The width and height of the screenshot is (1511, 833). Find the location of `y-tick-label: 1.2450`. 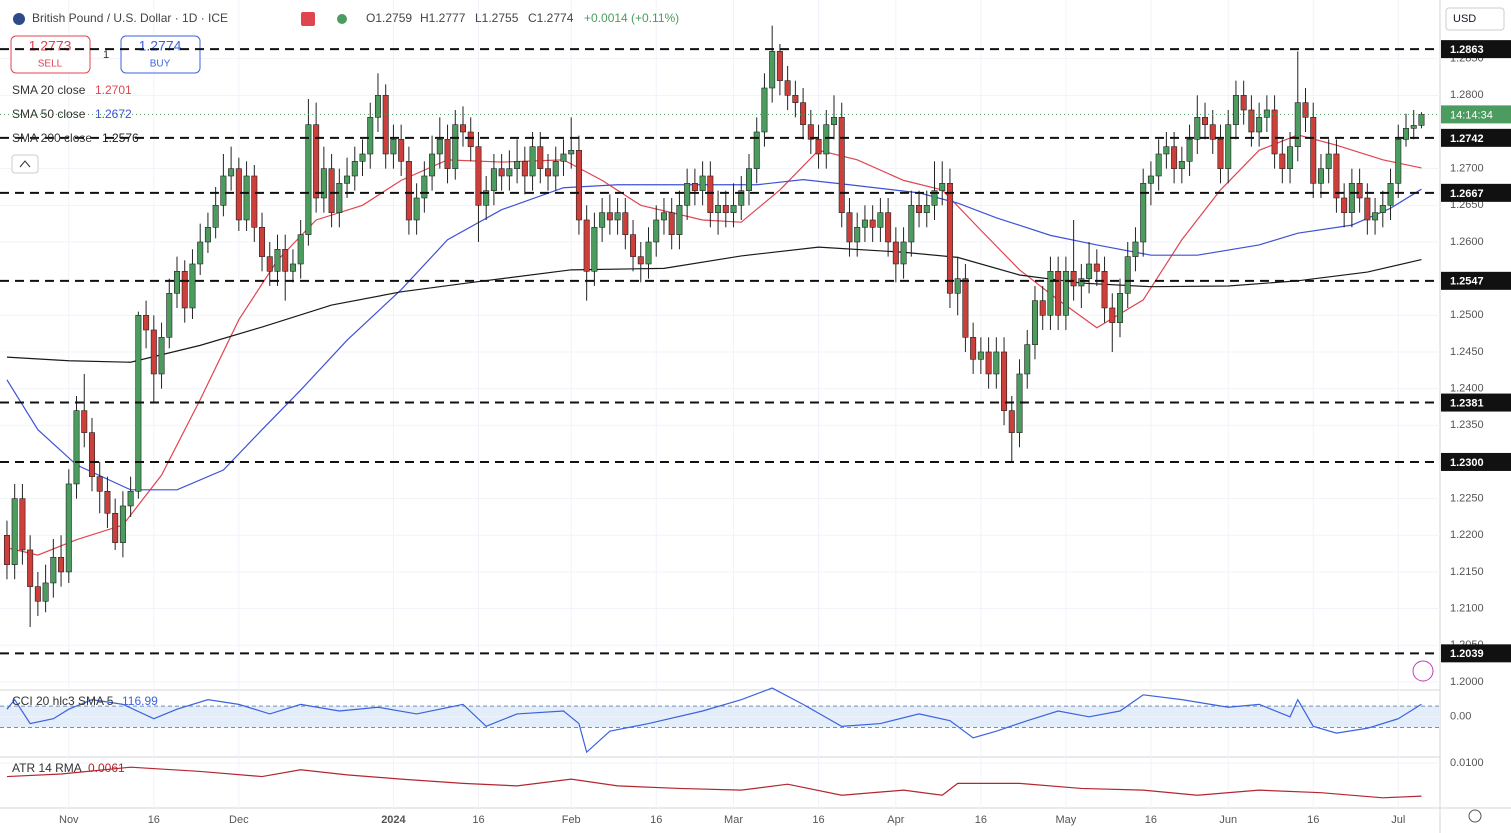

y-tick-label: 1.2450 is located at coordinates (1467, 352).